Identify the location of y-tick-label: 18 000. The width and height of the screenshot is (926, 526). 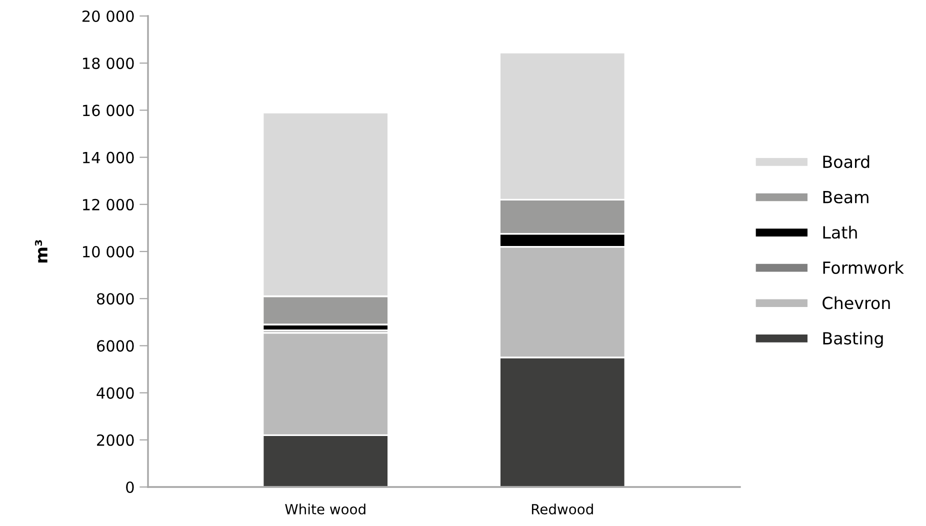
(108, 64).